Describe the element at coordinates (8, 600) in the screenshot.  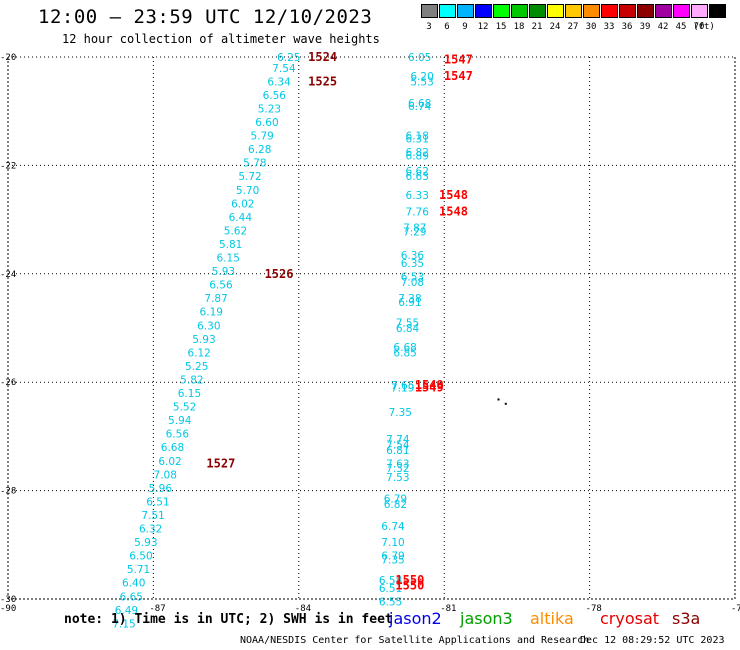
I see `lat-tick-label: -30` at that location.